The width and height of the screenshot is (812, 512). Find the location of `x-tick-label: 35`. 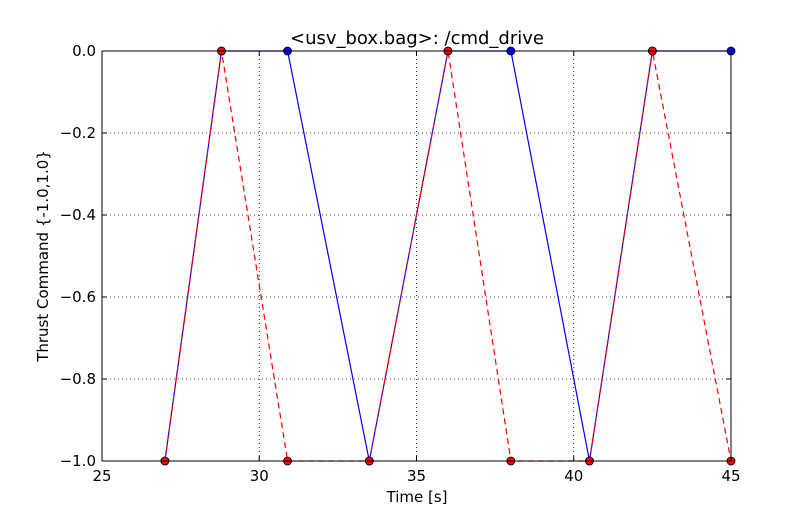

x-tick-label: 35 is located at coordinates (416, 476).